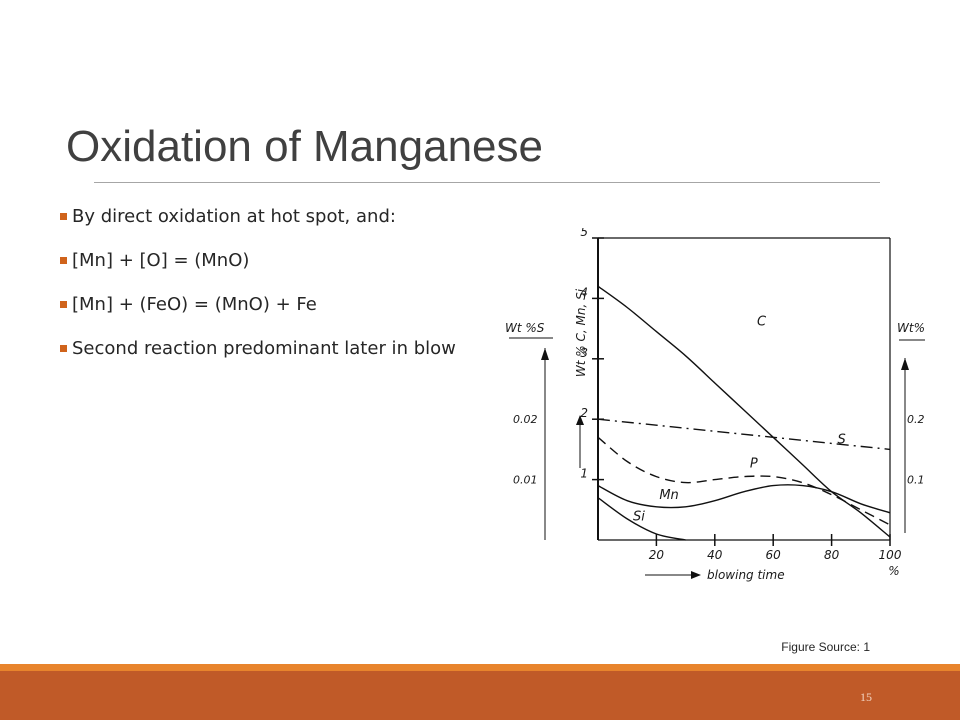  I want to click on series-line-mn, so click(744, 499).